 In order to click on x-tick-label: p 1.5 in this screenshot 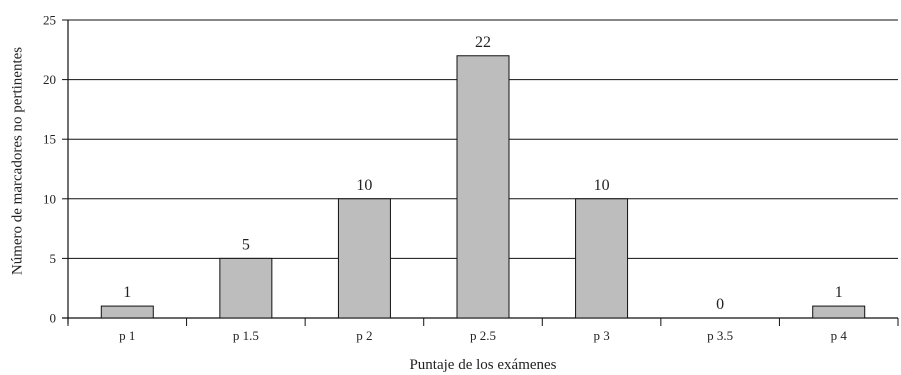, I will do `click(246, 335)`.